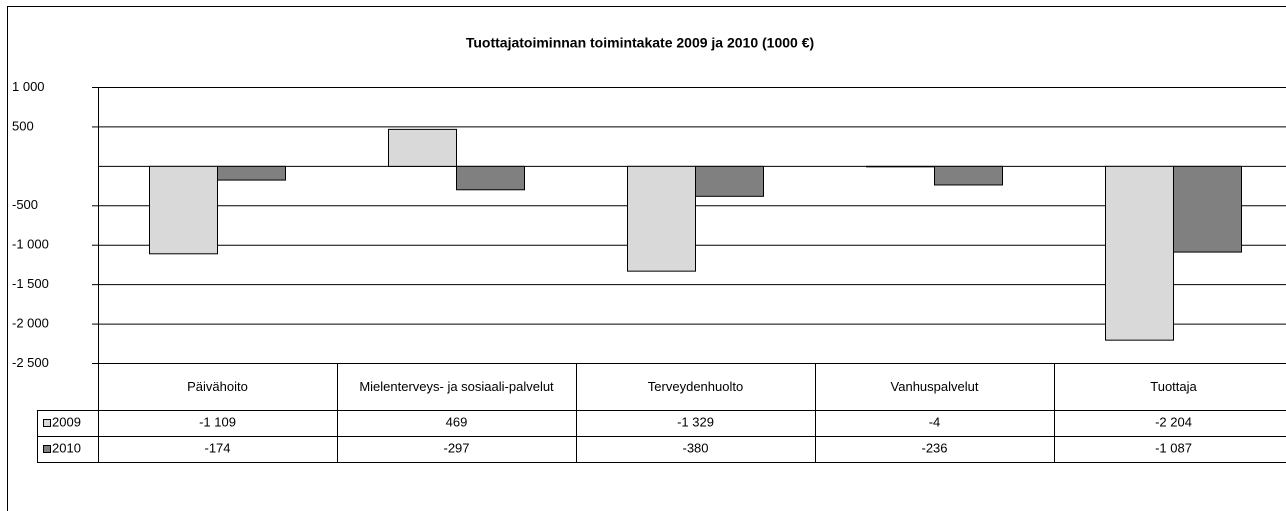 The width and height of the screenshot is (1286, 511). What do you see at coordinates (30, 323) in the screenshot?
I see `y-tick-label: -2 000` at bounding box center [30, 323].